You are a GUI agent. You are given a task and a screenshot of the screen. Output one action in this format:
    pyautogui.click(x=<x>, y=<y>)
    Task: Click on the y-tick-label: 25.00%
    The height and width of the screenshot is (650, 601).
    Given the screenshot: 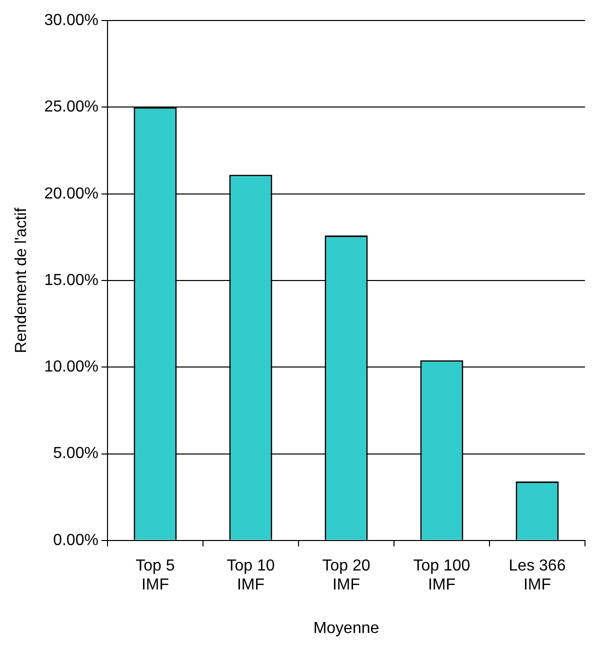 What is the action you would take?
    pyautogui.click(x=71, y=107)
    